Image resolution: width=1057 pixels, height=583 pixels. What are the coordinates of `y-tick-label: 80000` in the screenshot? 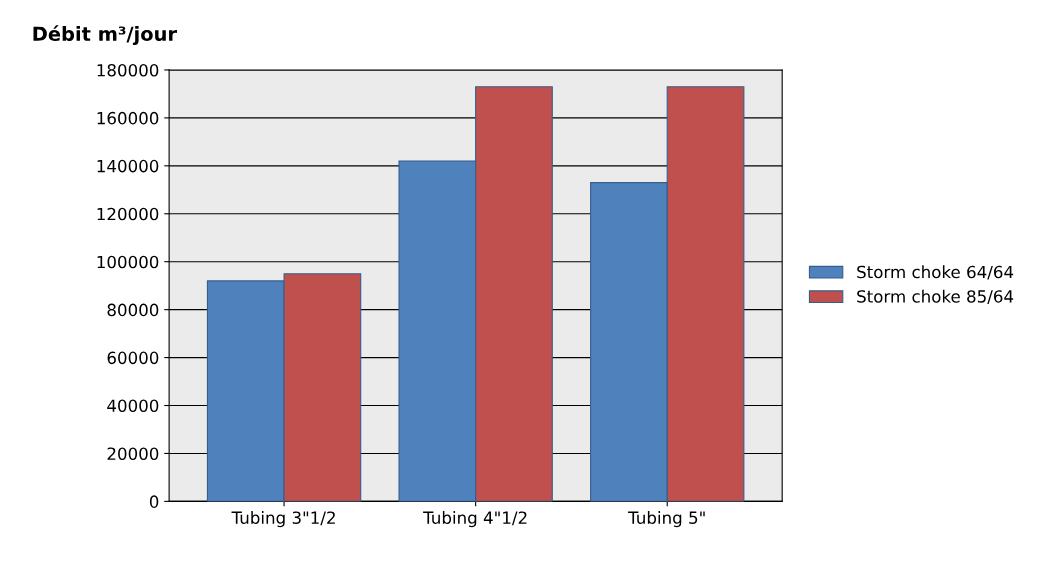 It's located at (133, 310).